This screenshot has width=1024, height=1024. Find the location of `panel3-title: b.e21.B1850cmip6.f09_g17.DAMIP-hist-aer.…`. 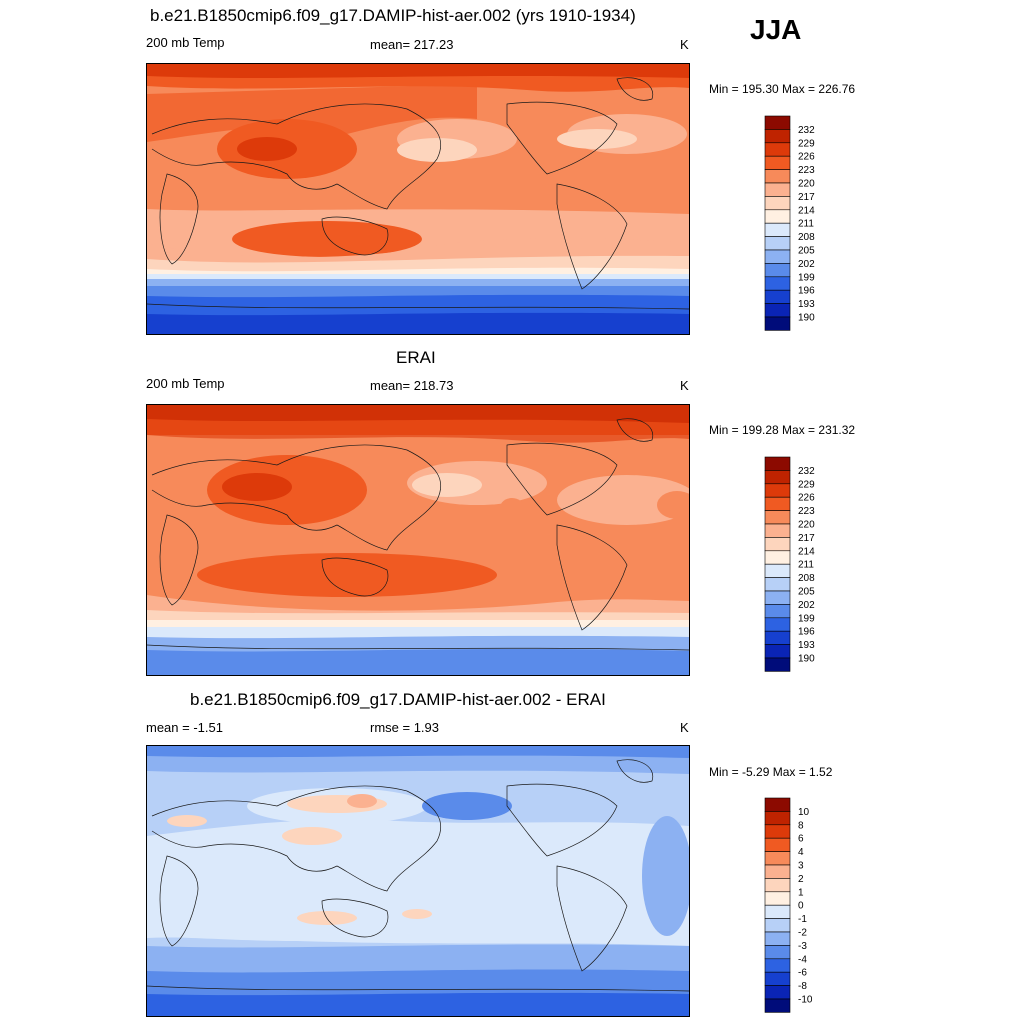

panel3-title: b.e21.B1850cmip6.f09_g17.DAMIP-hist-aer.… is located at coordinates (398, 699).